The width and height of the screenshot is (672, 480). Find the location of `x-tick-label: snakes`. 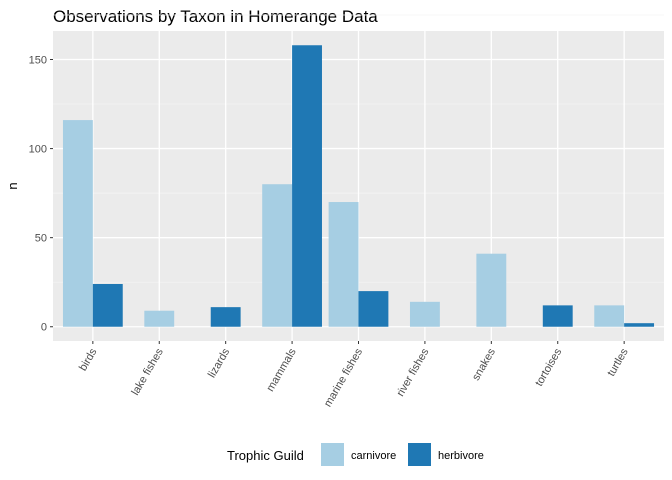

x-tick-label: snakes is located at coordinates (484, 364).